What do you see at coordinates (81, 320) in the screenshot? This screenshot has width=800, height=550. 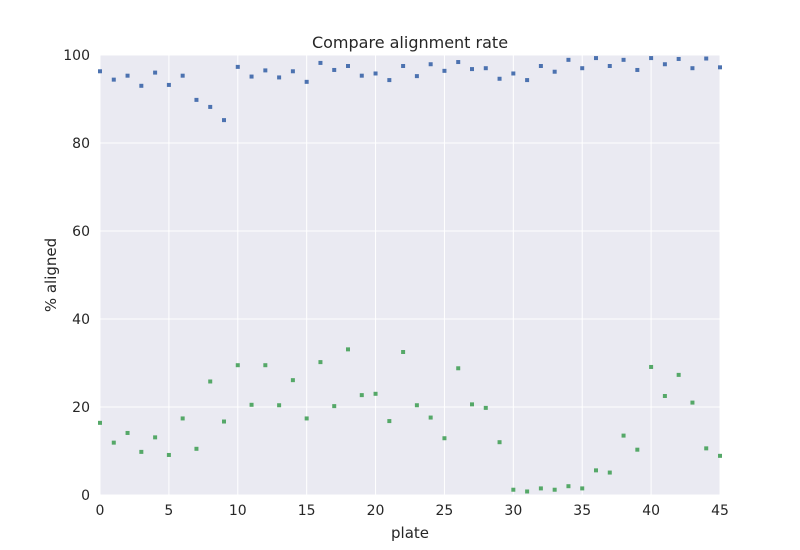 I see `y-tick-label: 40` at bounding box center [81, 320].